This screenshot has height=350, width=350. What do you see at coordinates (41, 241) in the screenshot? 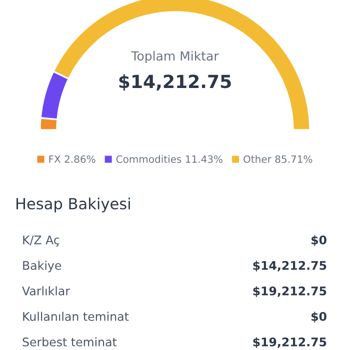
I see `text: K/Z Aç` at bounding box center [41, 241].